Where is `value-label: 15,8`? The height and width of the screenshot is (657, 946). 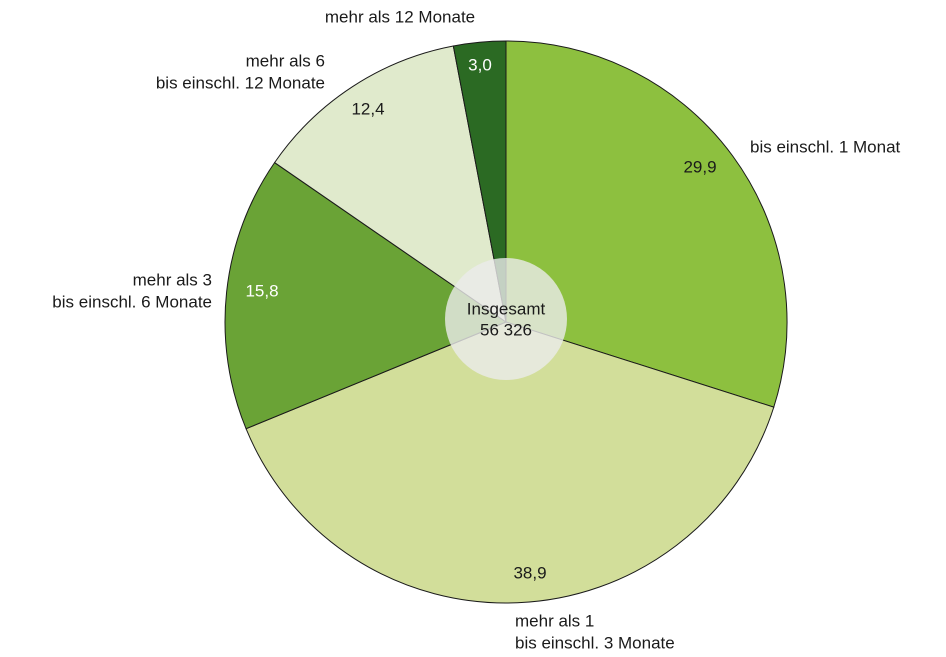 value-label: 15,8 is located at coordinates (261, 290).